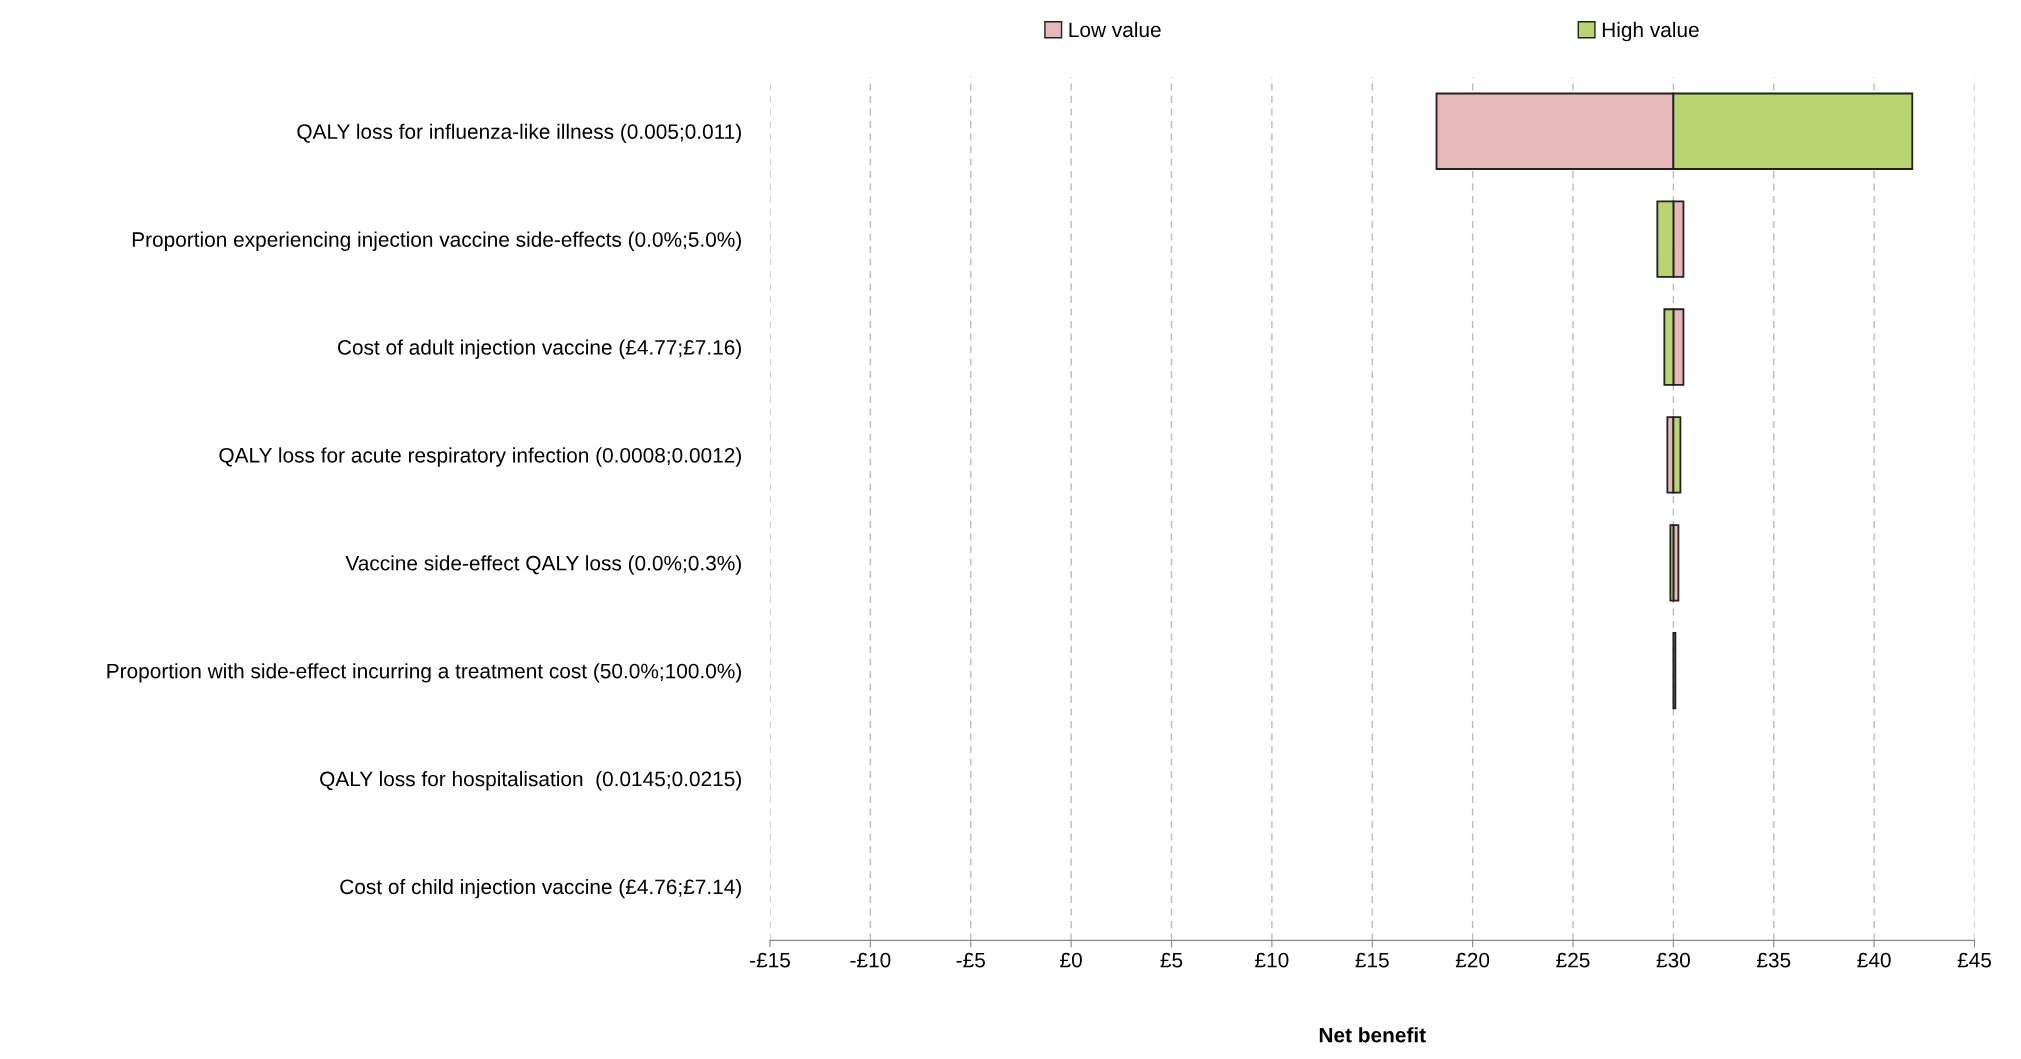  What do you see at coordinates (1650, 31) in the screenshot?
I see `legend-label: High value` at bounding box center [1650, 31].